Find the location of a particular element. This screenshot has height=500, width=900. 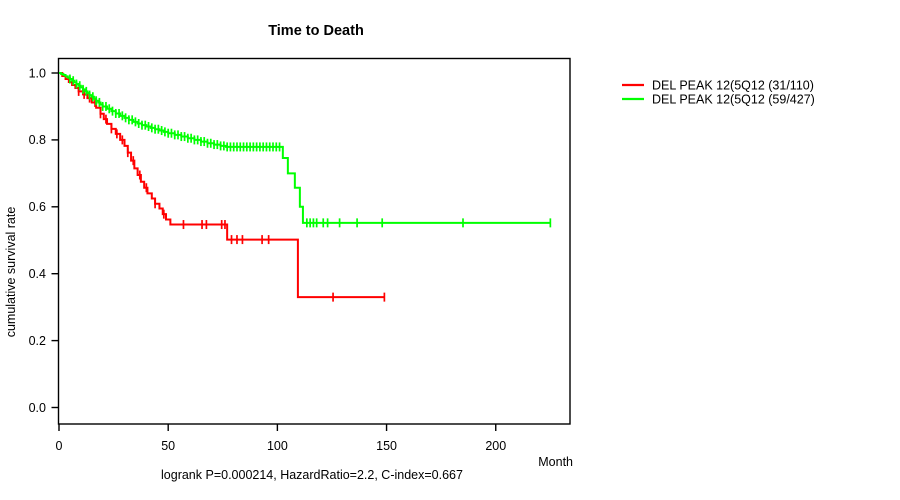

legend-label-green: DEL PEAK 12(5Q12 (59/427) is located at coordinates (733, 100).